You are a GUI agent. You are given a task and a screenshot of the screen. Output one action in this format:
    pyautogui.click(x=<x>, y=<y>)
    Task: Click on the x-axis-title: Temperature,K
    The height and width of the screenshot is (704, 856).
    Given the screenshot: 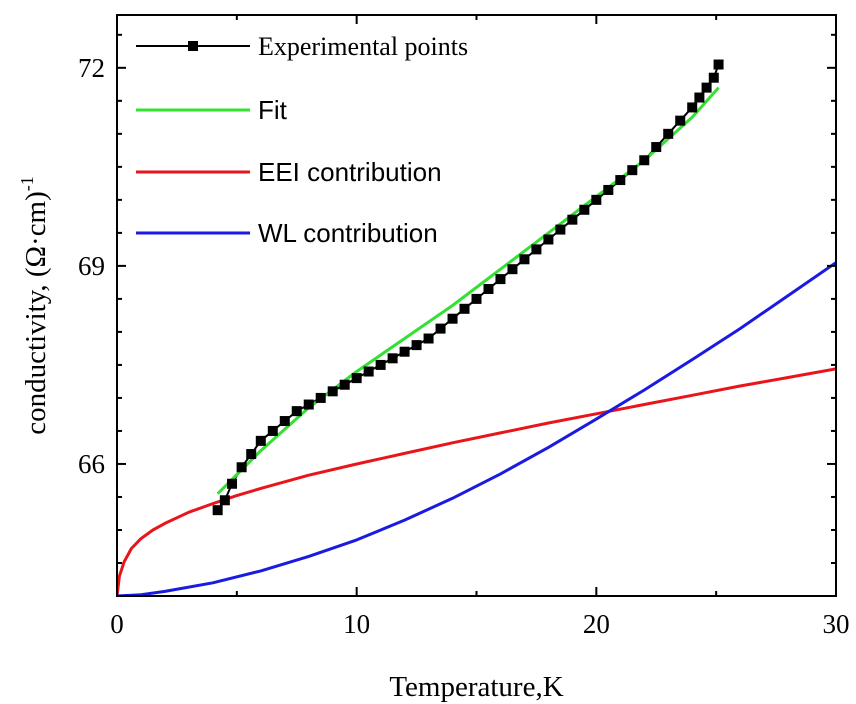 What is the action you would take?
    pyautogui.click(x=476, y=687)
    